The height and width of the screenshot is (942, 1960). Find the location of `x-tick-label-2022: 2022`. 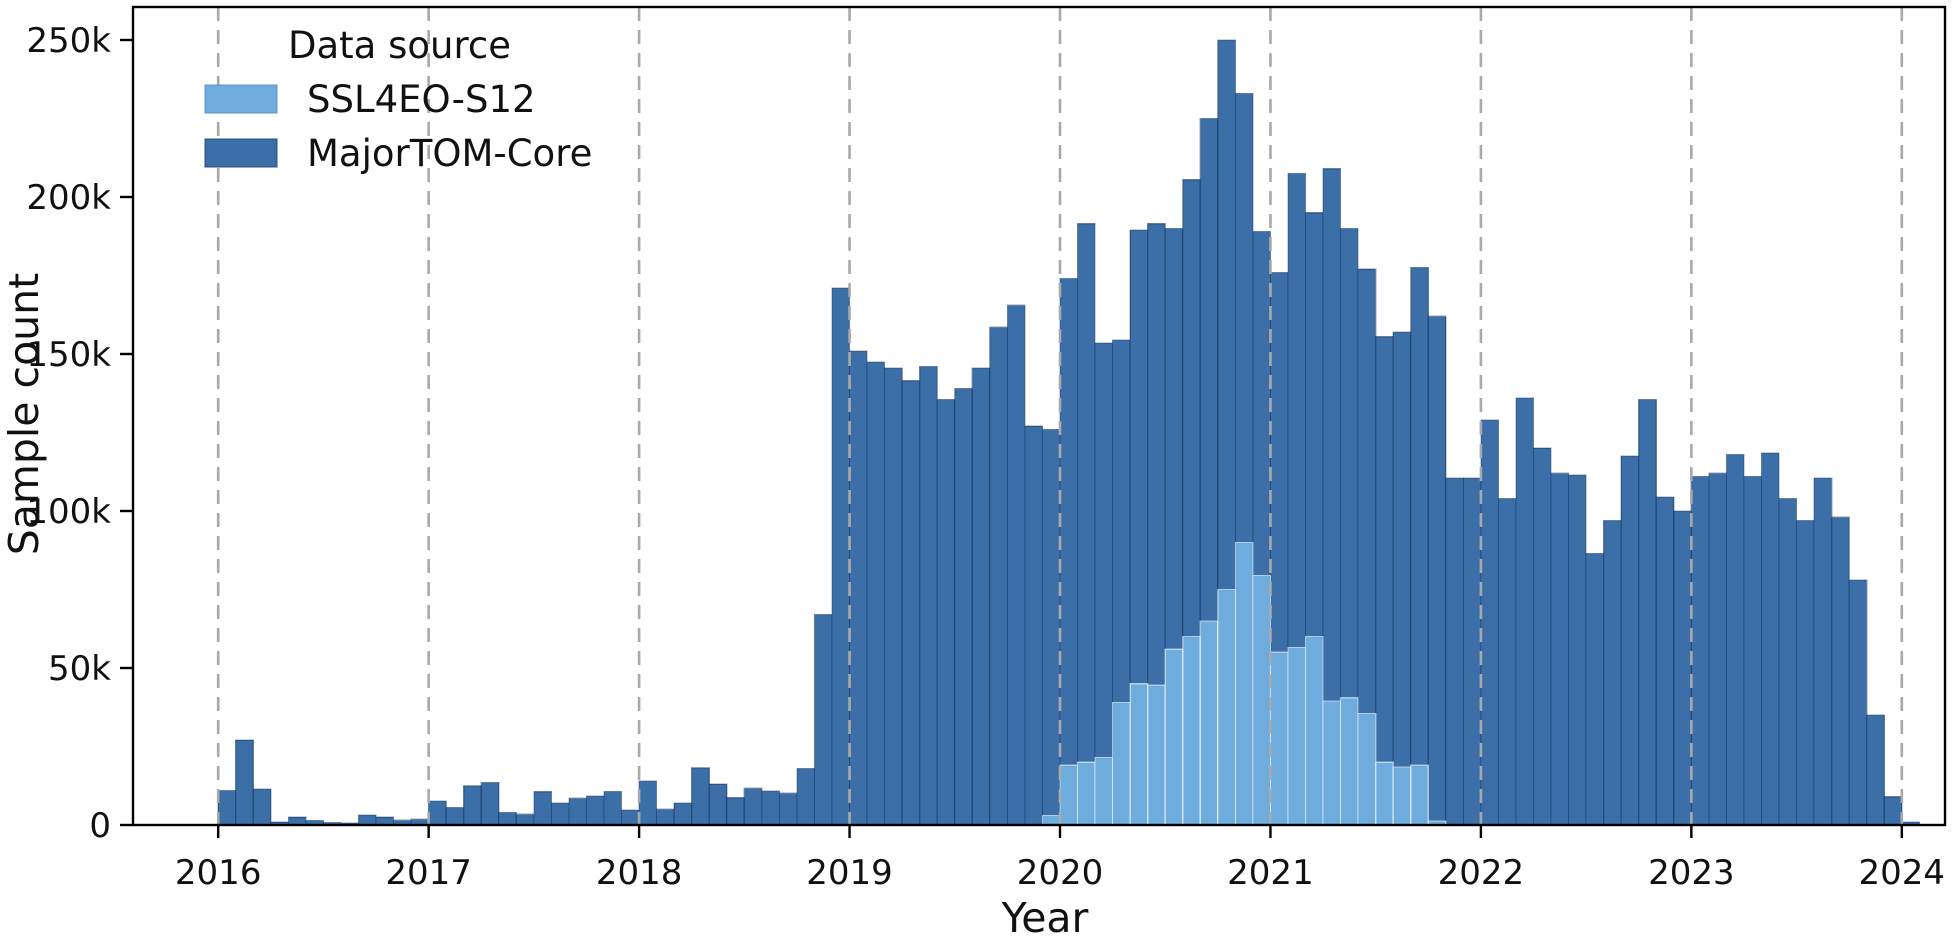

x-tick-label-2022: 2022 is located at coordinates (1481, 873).